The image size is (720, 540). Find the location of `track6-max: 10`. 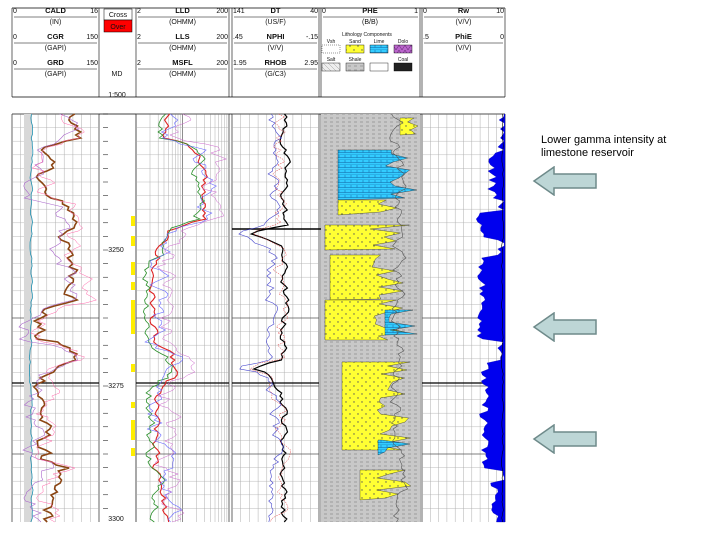

track6-max: 10 is located at coordinates (500, 11).